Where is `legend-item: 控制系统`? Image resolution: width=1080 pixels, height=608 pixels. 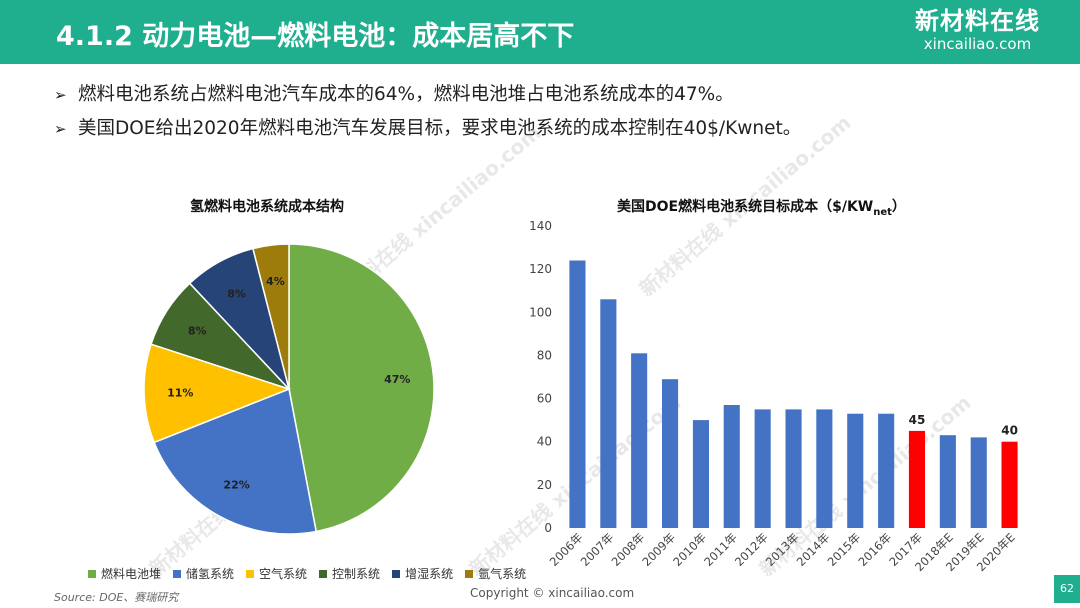
legend-item: 控制系统 is located at coordinates (349, 573).